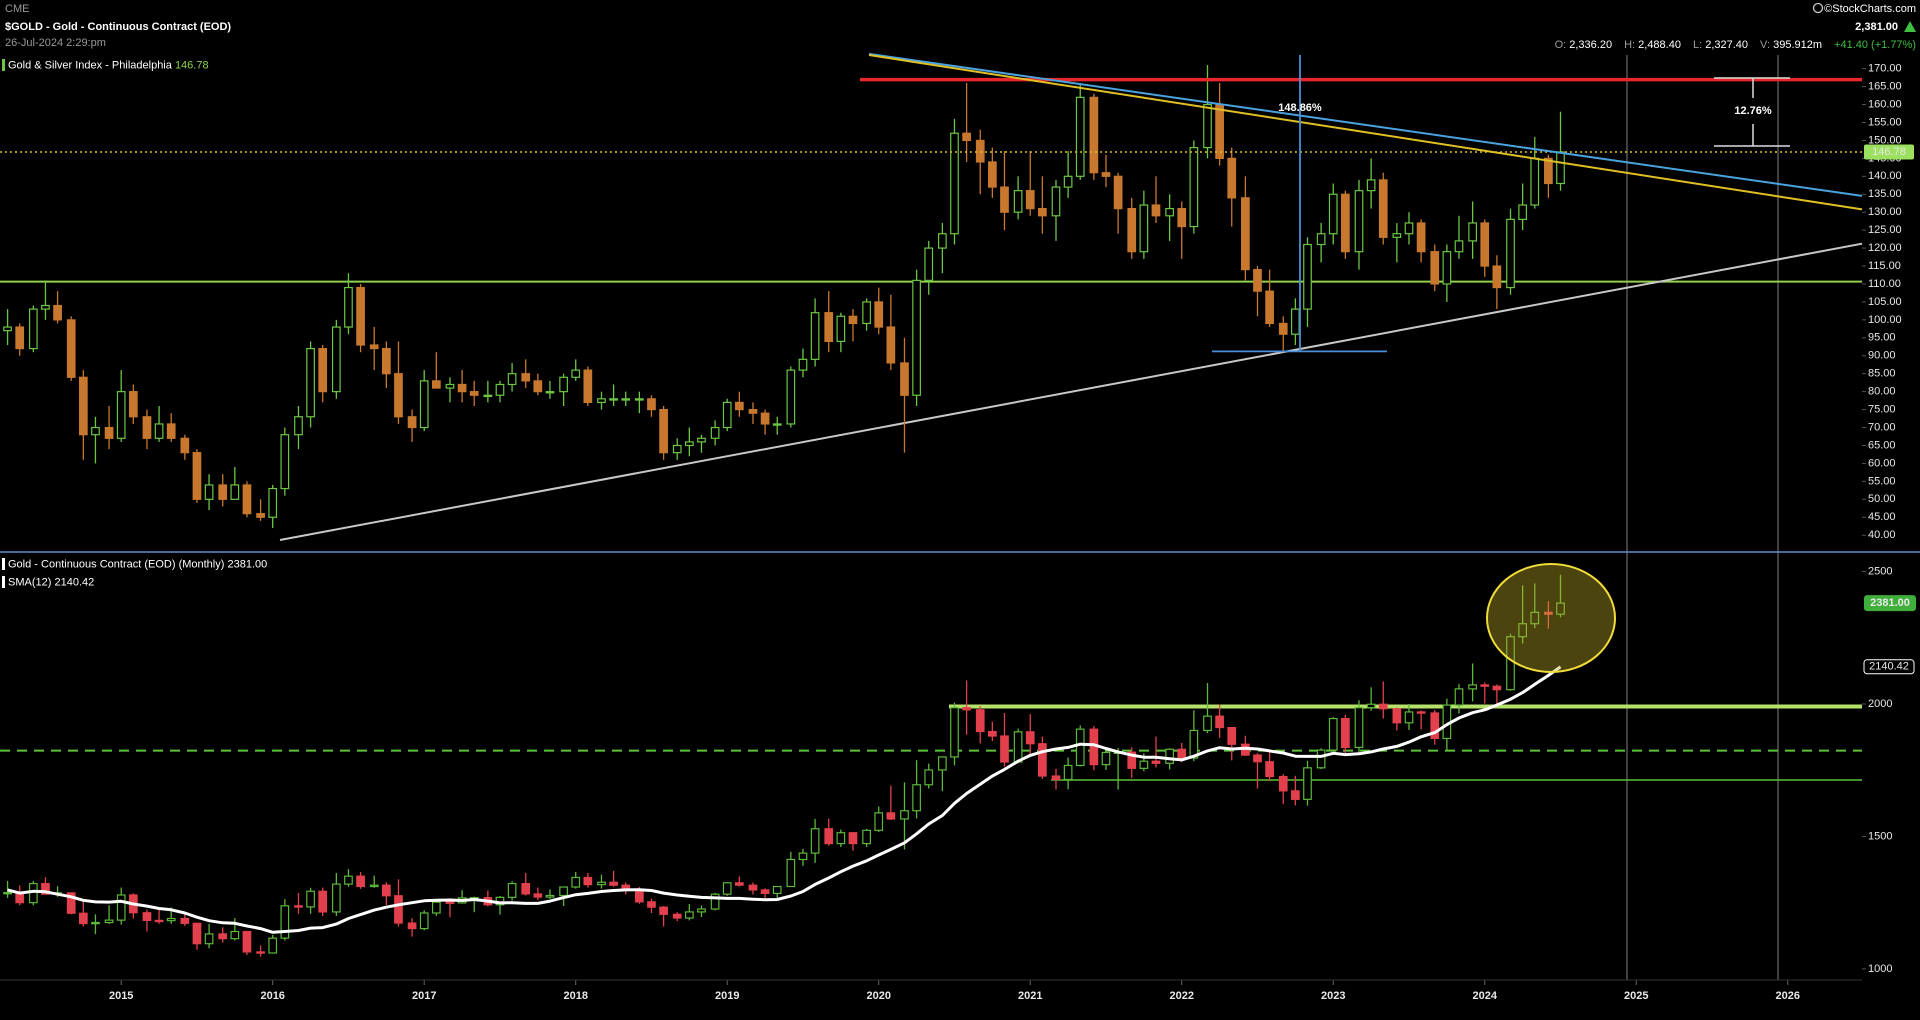 Image resolution: width=1920 pixels, height=1020 pixels. Describe the element at coordinates (1880, 704) in the screenshot. I see `y-tick-label: 2000` at that location.